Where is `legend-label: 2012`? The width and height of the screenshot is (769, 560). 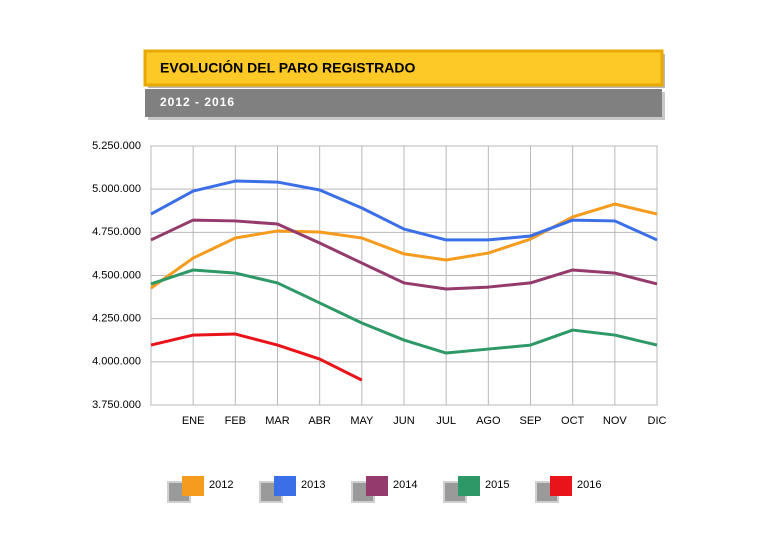
legend-label: 2012 is located at coordinates (221, 485).